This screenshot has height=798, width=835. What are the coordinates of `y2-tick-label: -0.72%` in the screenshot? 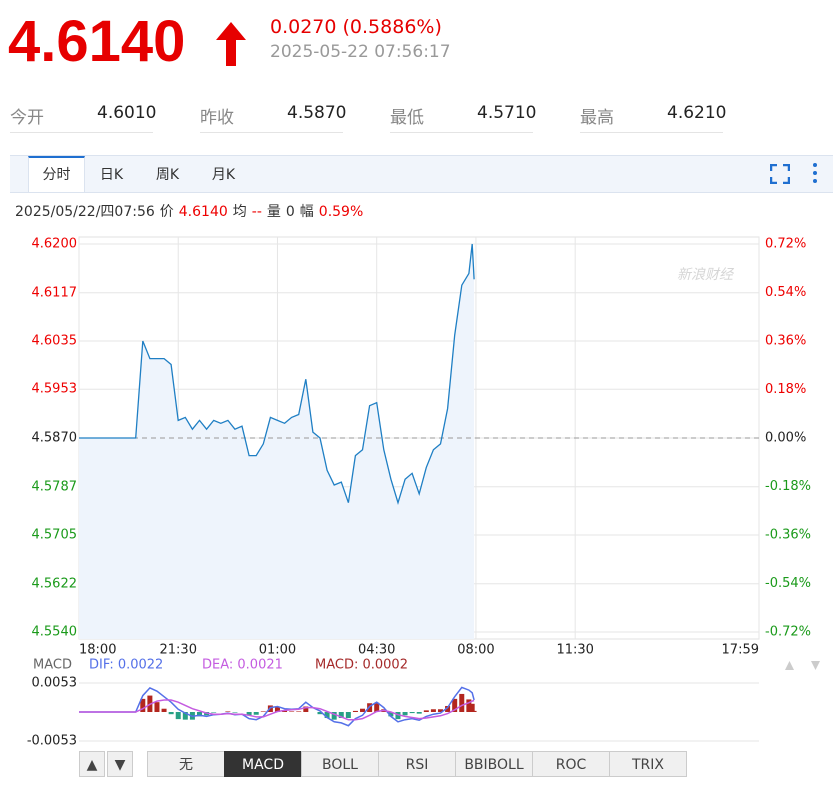 It's located at (788, 632).